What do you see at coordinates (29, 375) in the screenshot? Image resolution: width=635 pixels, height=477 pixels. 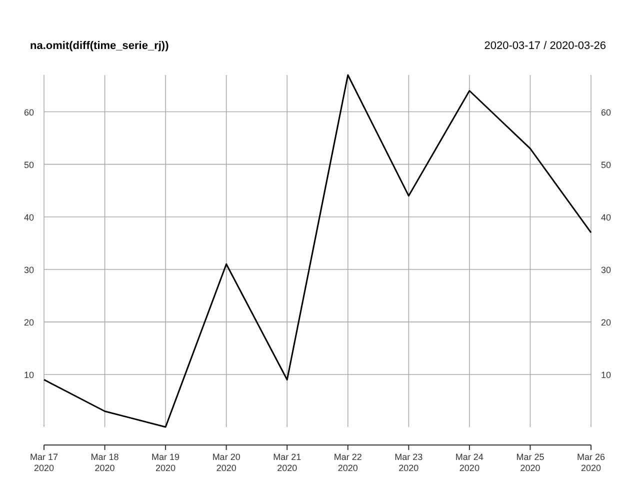 I see `y-tick-label: 10` at bounding box center [29, 375].